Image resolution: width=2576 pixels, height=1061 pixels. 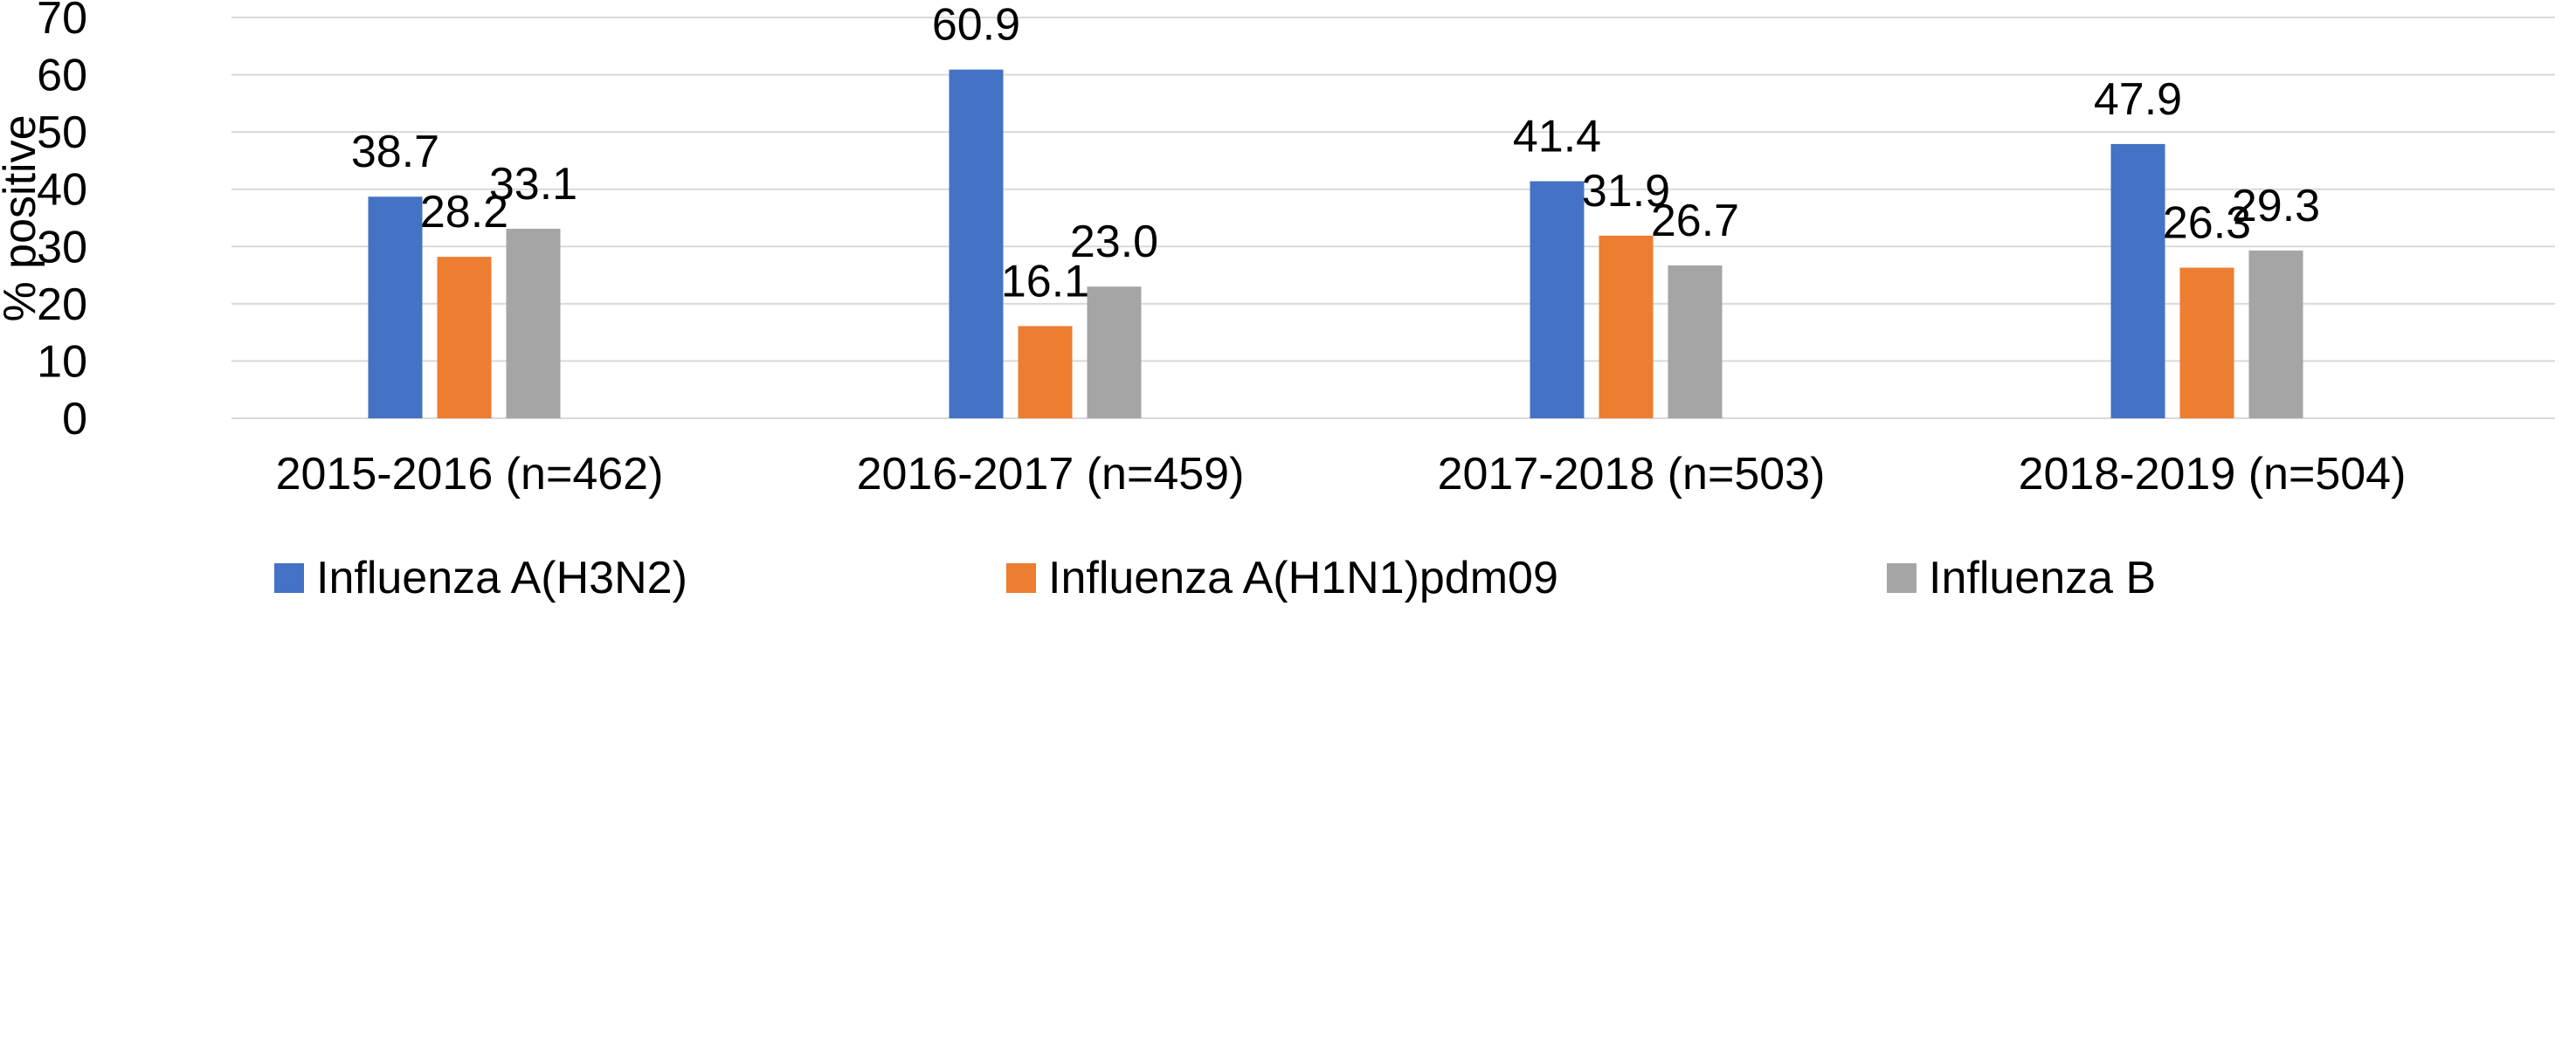 What do you see at coordinates (395, 152) in the screenshot?
I see `data-label: 38.7` at bounding box center [395, 152].